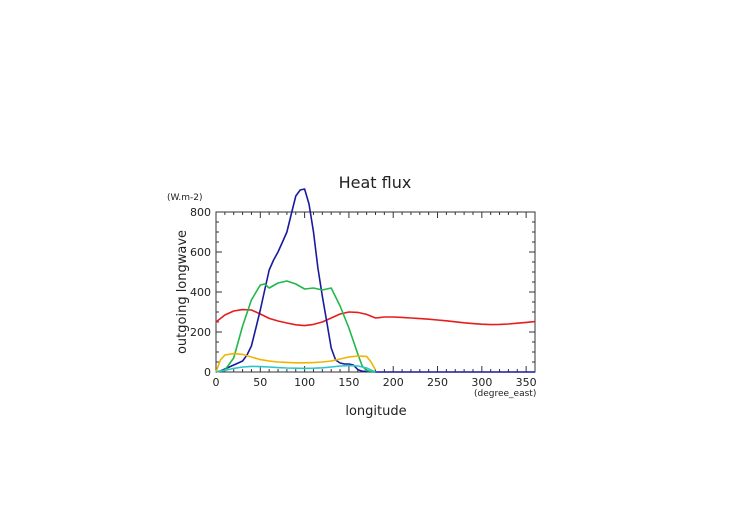 This screenshot has height=532, width=752. Describe the element at coordinates (182, 292) in the screenshot. I see `y-axis-label: outgoing longwave` at that location.